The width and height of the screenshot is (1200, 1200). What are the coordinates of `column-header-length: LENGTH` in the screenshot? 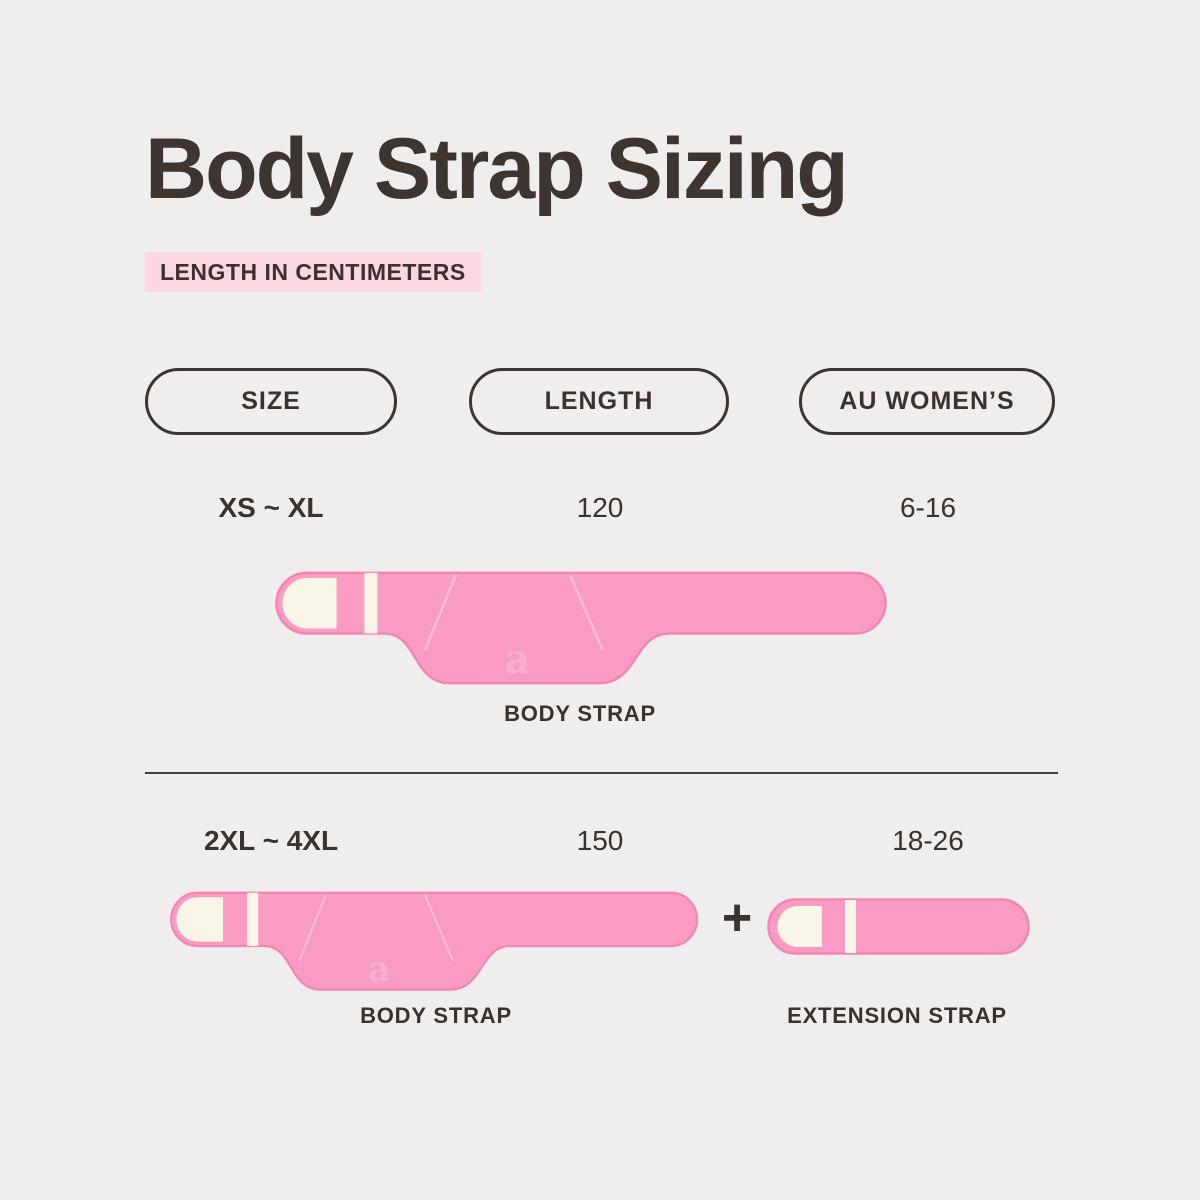 It's located at (599, 401).